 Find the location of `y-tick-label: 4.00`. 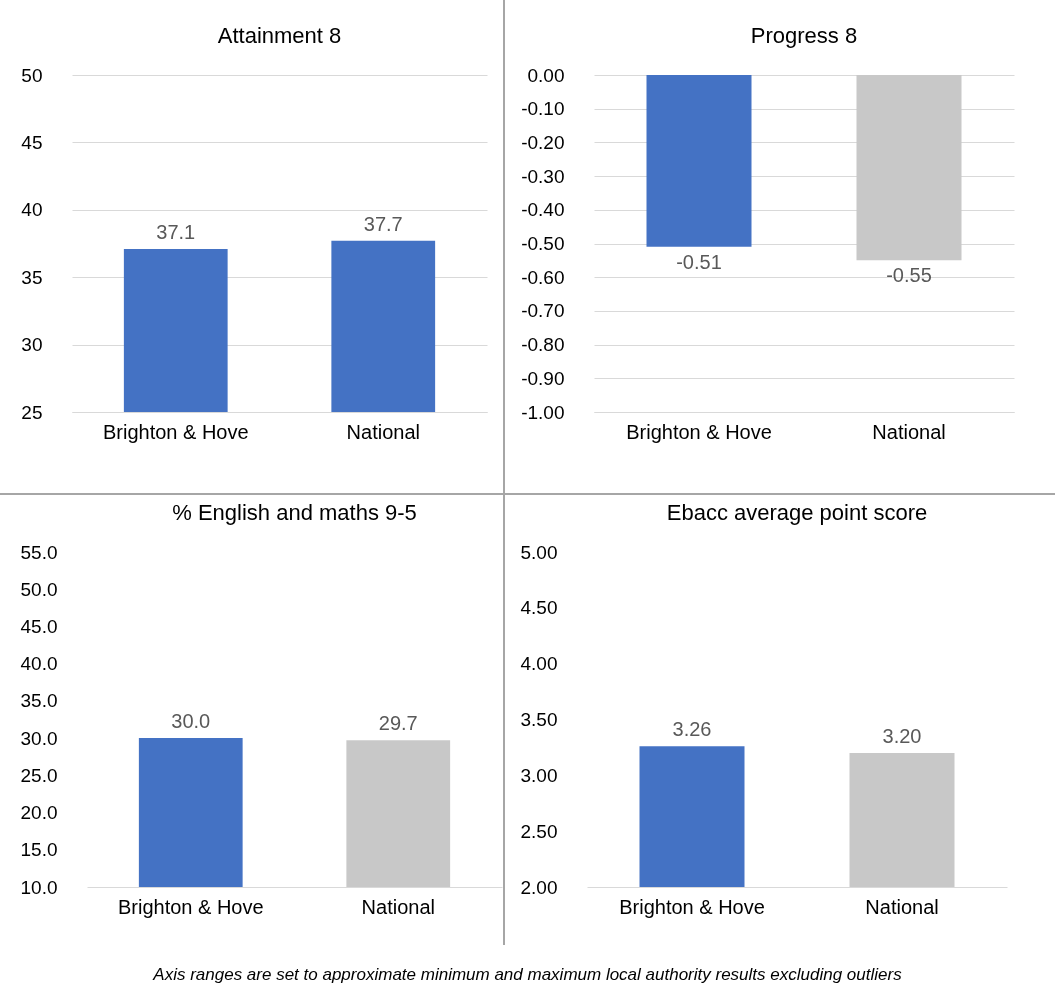

y-tick-label: 4.00 is located at coordinates (539, 664).